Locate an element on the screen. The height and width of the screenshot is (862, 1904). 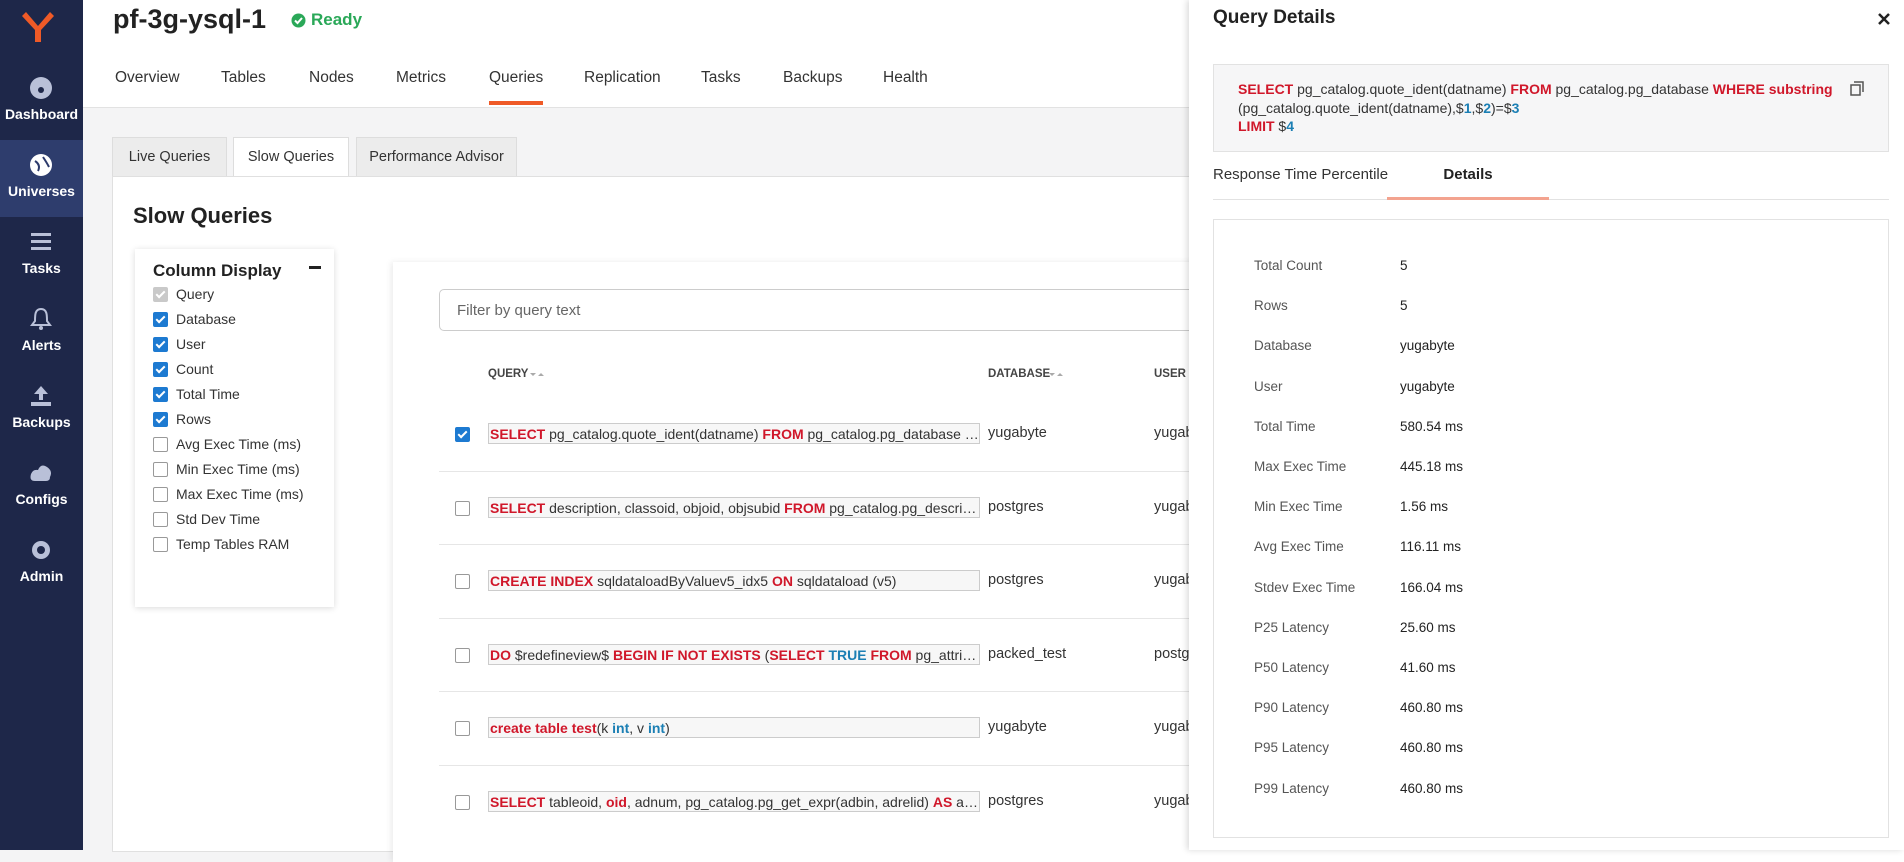
tab: Queries is located at coordinates (516, 87).